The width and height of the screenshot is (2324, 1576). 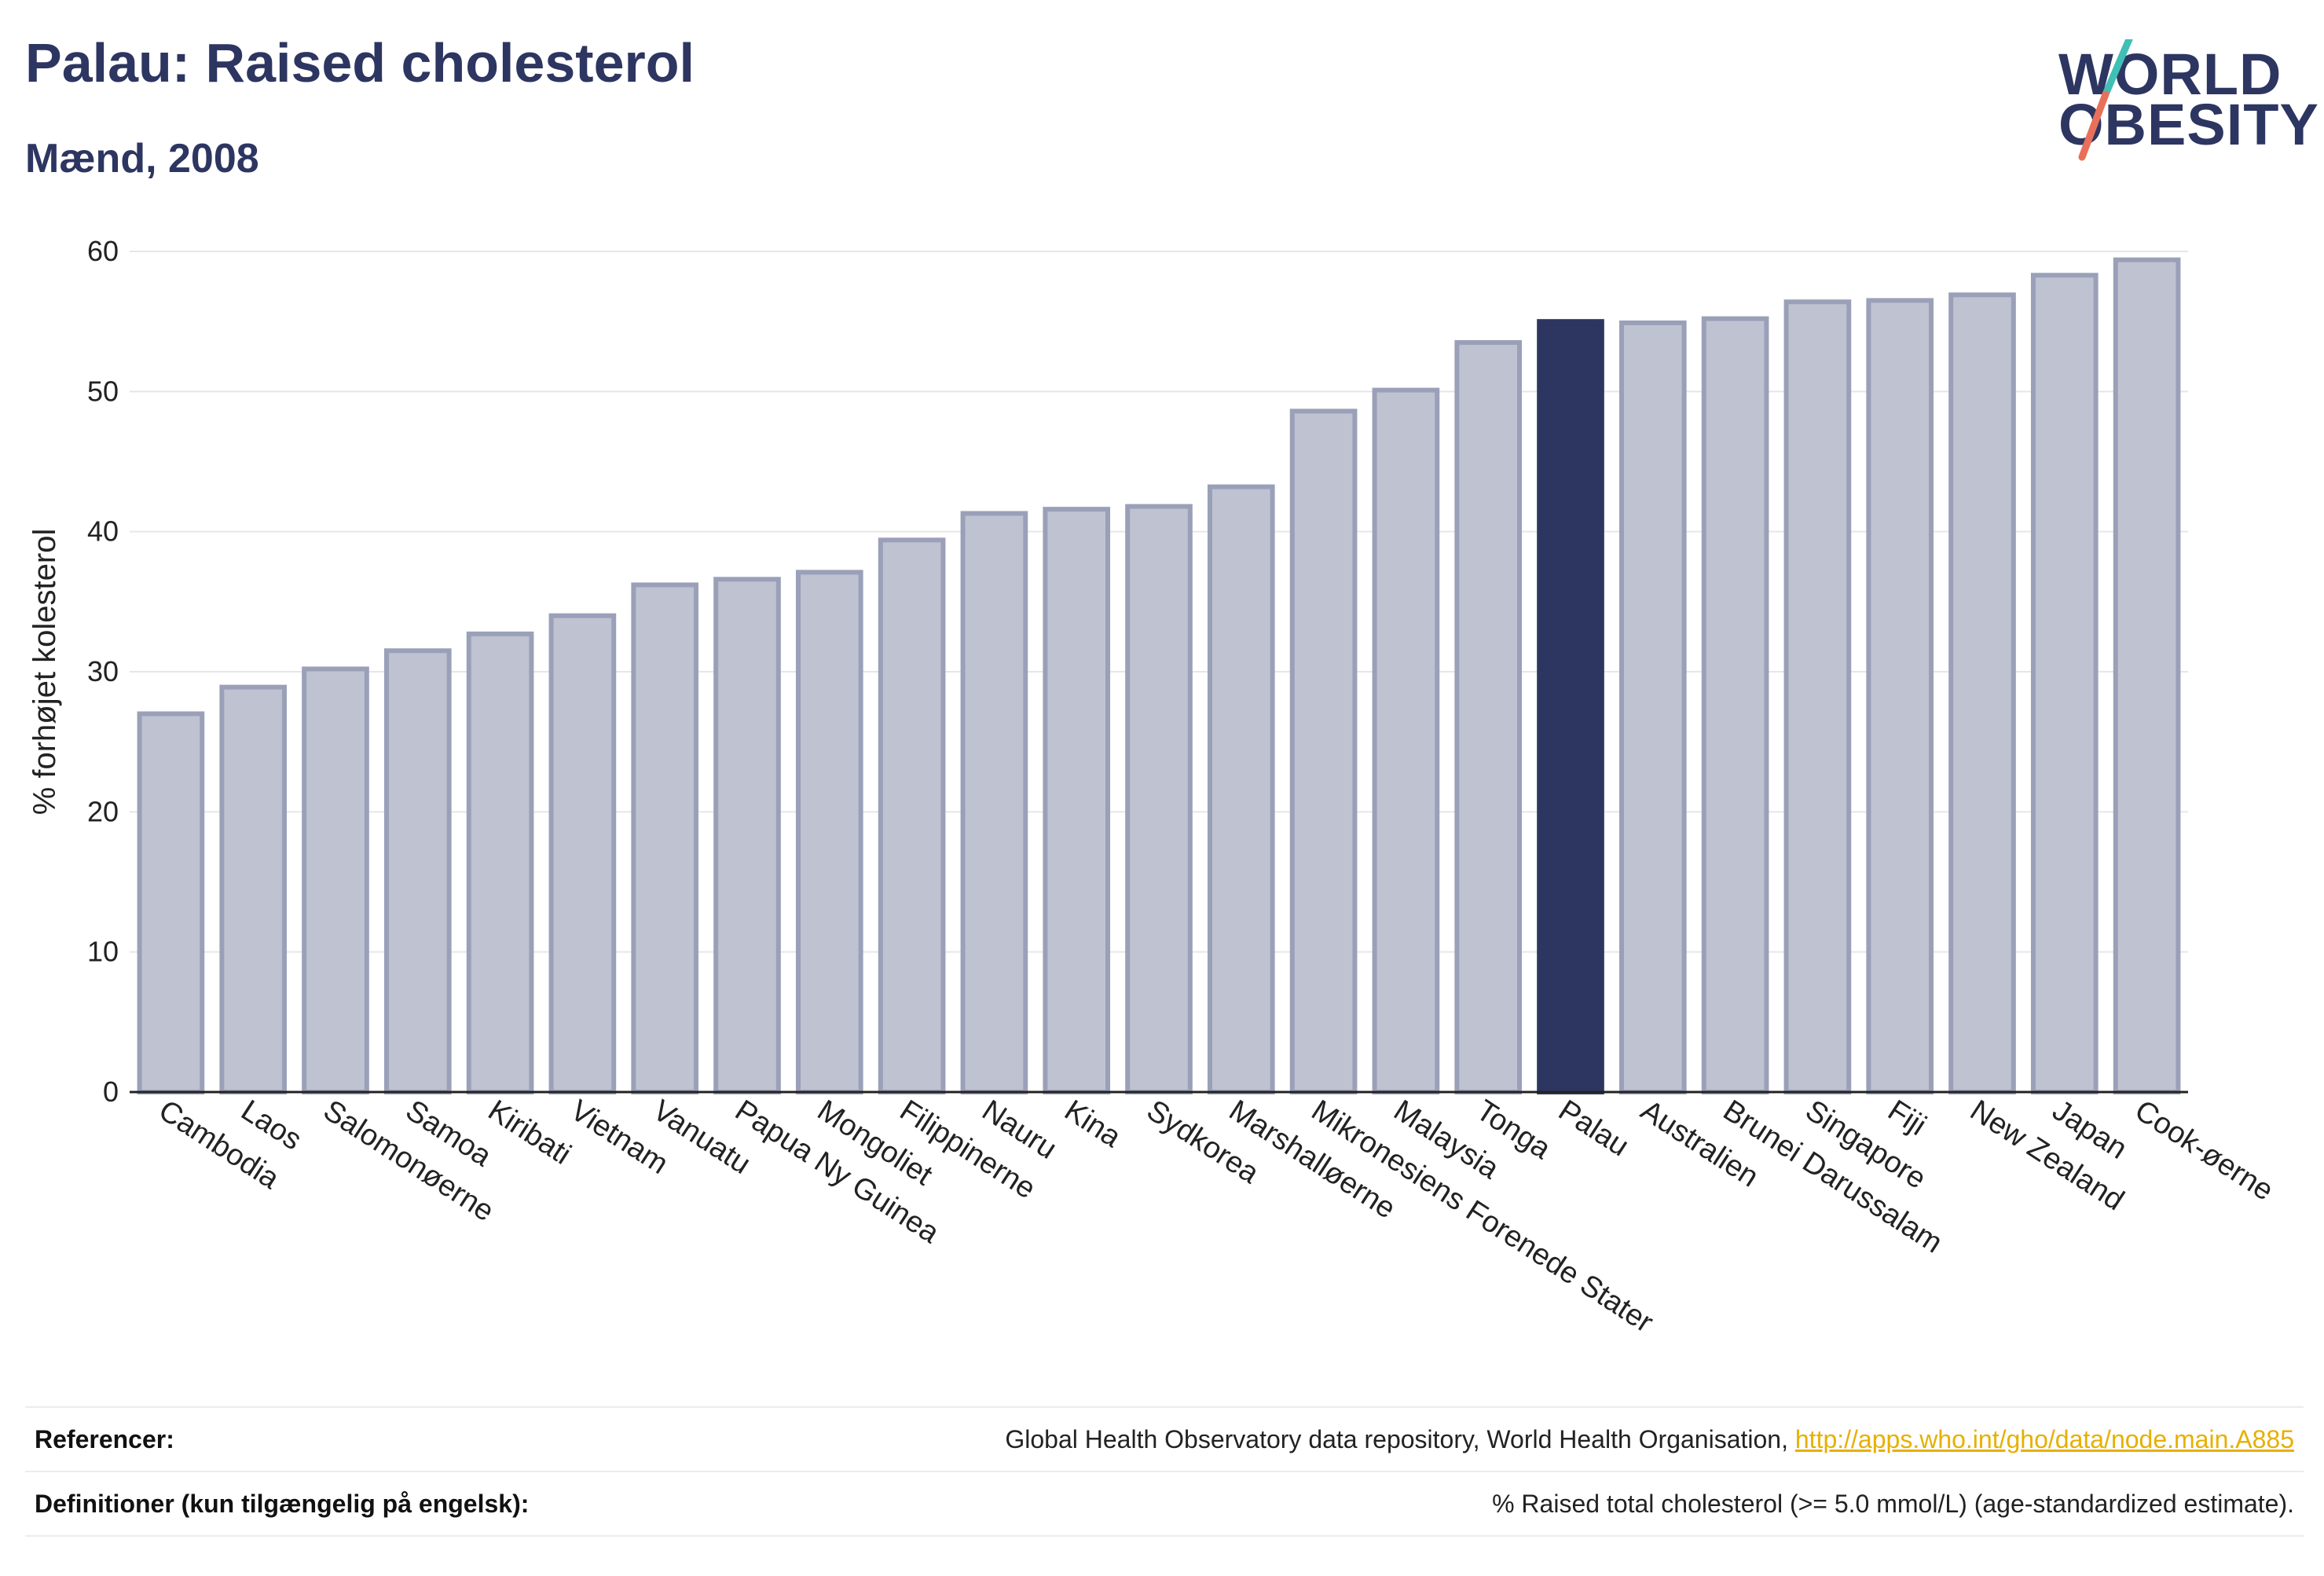 What do you see at coordinates (500, 862) in the screenshot?
I see `bar-kiribati` at bounding box center [500, 862].